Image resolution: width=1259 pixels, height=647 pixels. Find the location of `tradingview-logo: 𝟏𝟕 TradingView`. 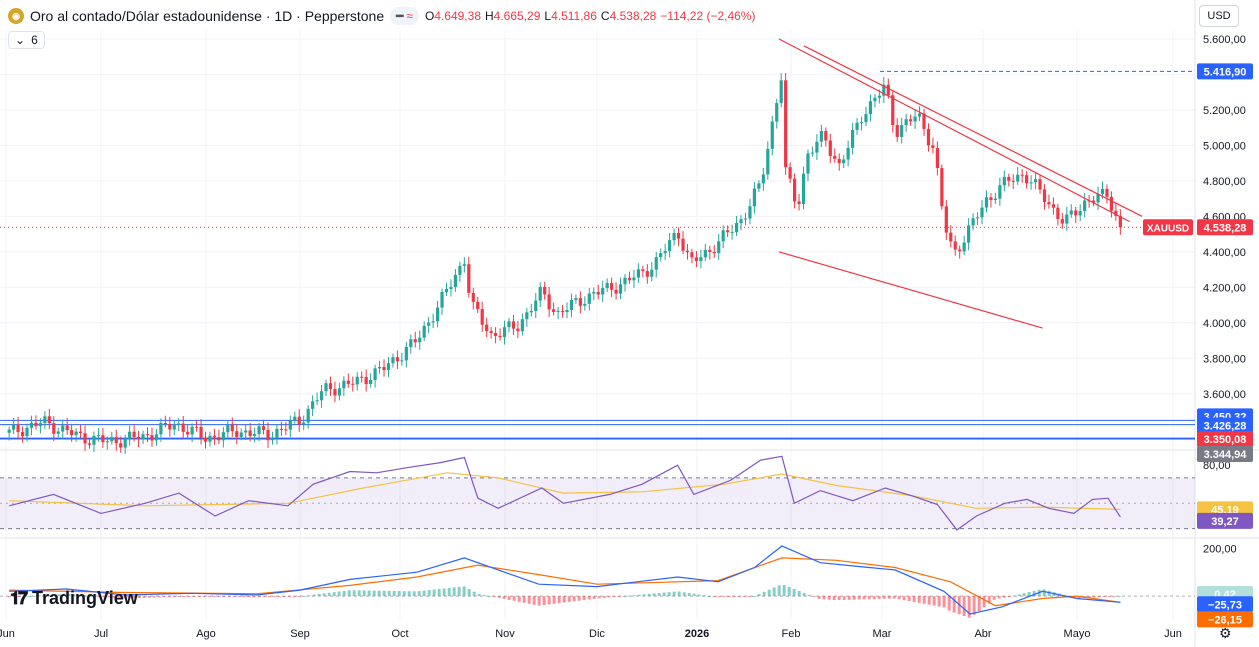

tradingview-logo: 𝟏𝟕 TradingView is located at coordinates (74, 598).